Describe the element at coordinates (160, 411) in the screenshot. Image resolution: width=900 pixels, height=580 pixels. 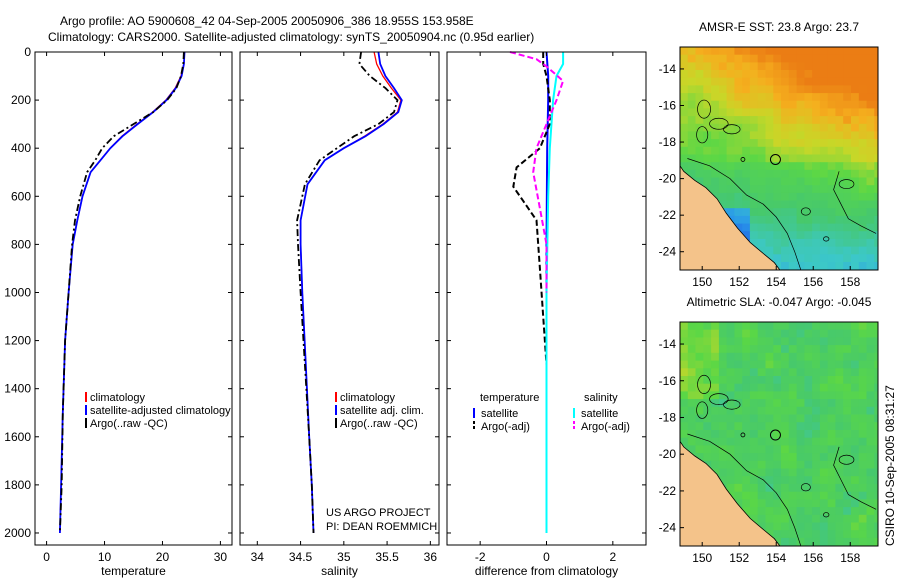
I see `legend-entry: satellite-adjusted climatology` at that location.